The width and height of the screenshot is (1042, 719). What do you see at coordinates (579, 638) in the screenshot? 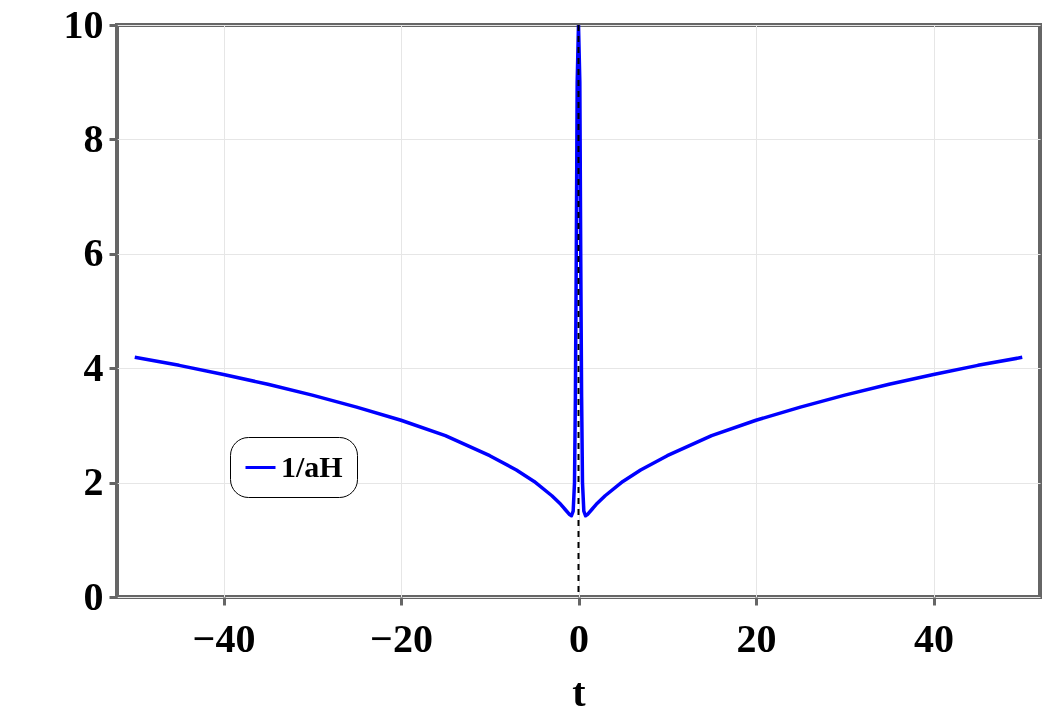
I see `x-tick-label: 0` at bounding box center [579, 638].